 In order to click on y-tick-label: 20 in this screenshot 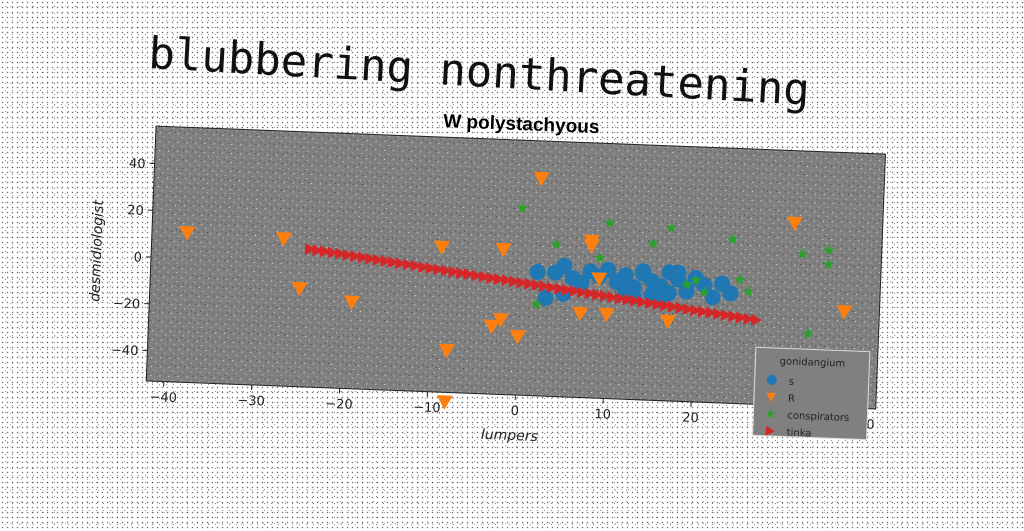, I will do `click(135, 211)`.